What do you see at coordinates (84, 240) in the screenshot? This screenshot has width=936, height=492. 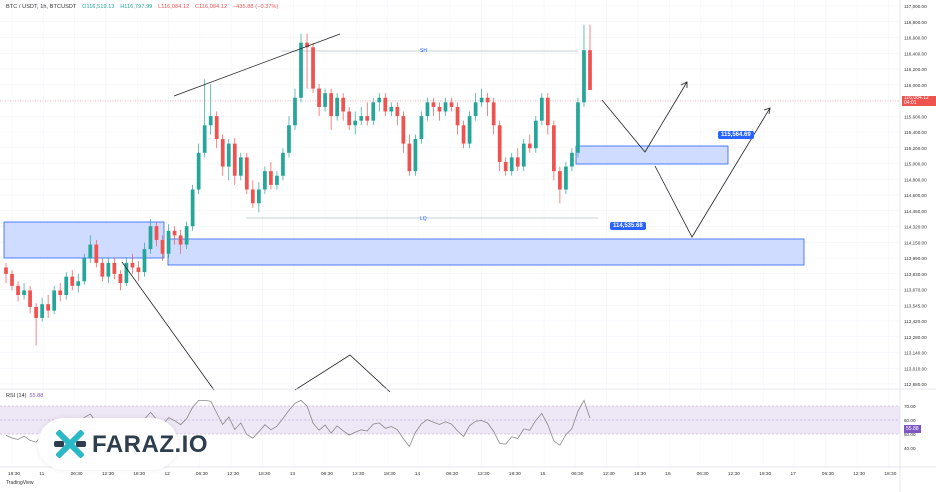 I see `left-demand-zone` at bounding box center [84, 240].